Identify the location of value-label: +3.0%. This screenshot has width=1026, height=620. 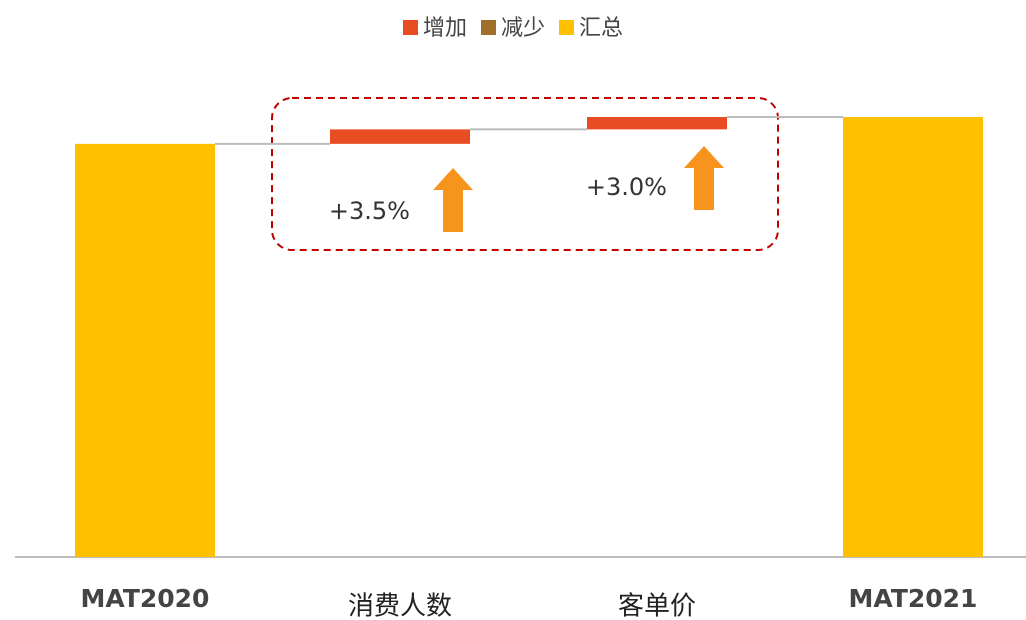
(626, 187).